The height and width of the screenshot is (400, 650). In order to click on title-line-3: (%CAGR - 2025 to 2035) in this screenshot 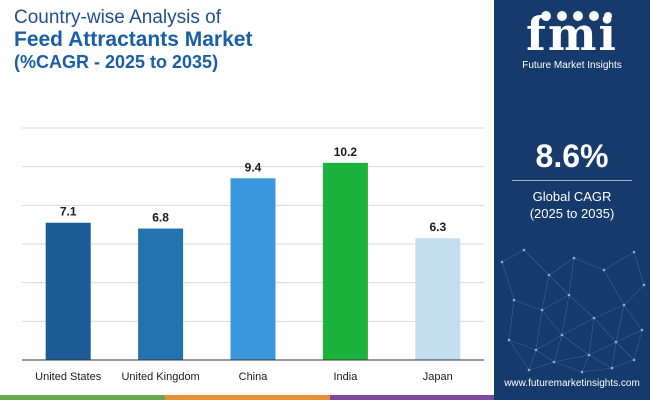, I will do `click(116, 62)`.